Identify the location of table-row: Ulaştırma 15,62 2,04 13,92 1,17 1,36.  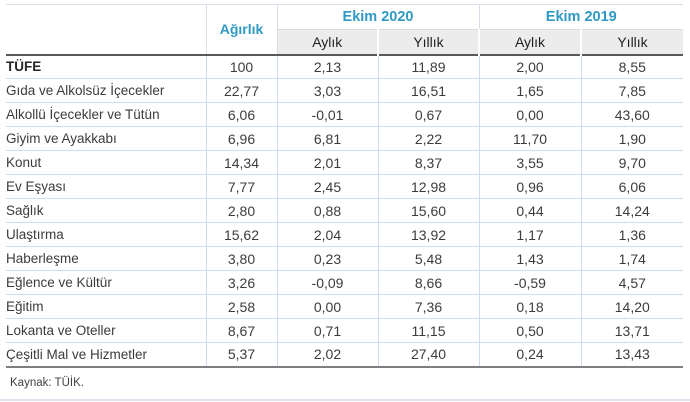
(345, 234).